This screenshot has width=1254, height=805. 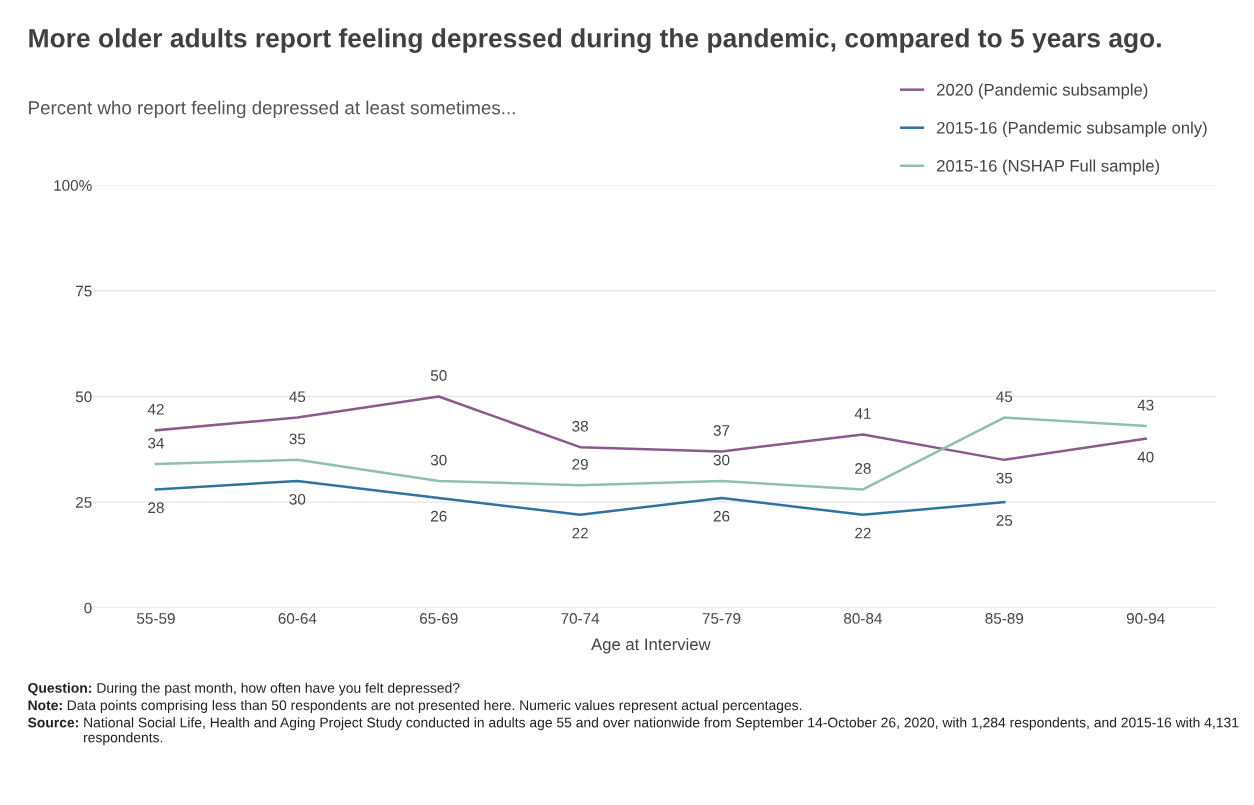 What do you see at coordinates (1145, 457) in the screenshot?
I see `data-label: 40` at bounding box center [1145, 457].